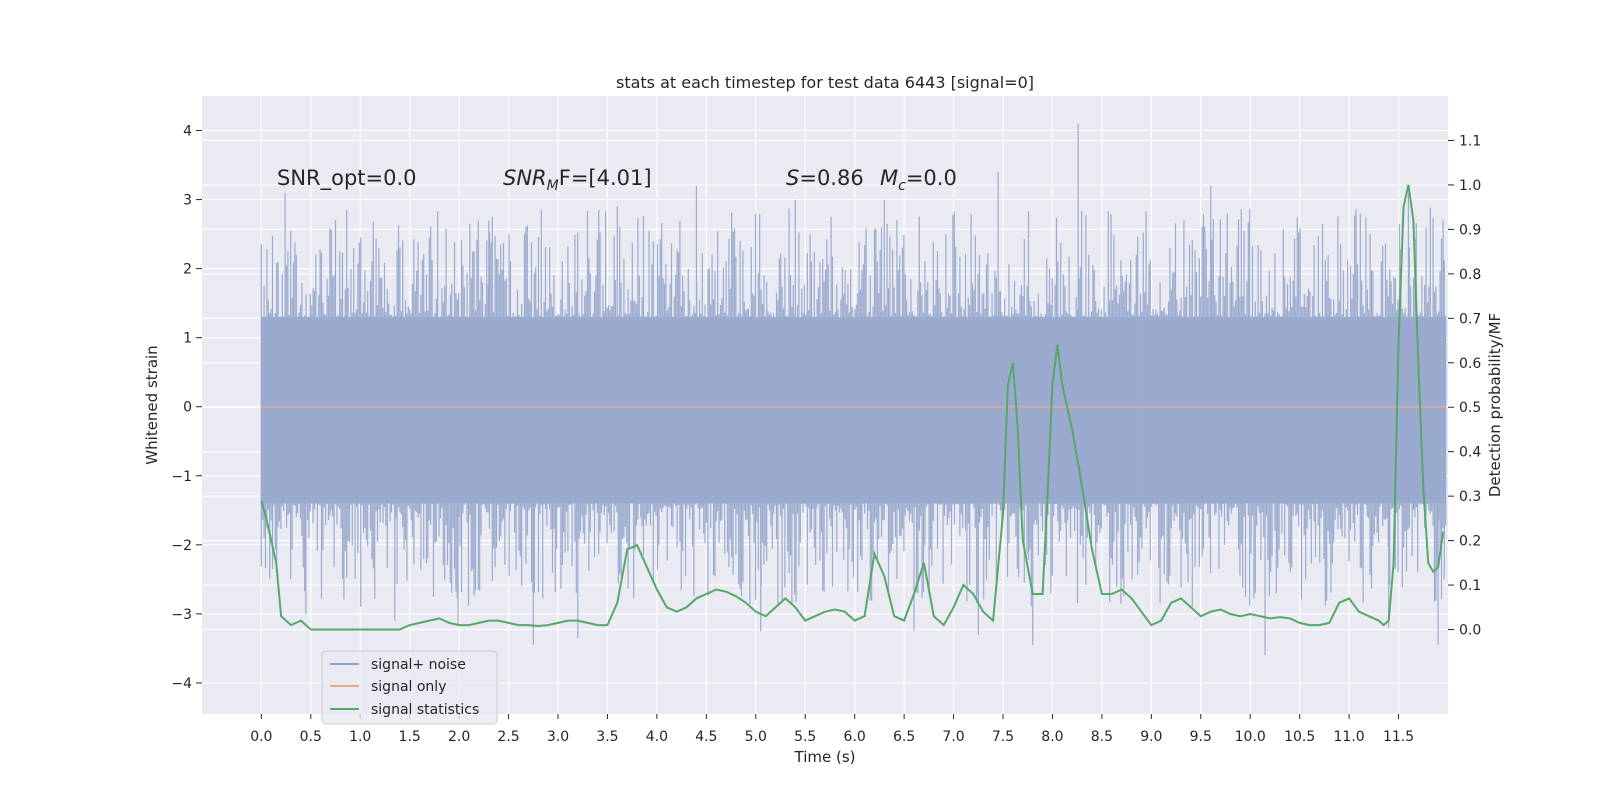 This screenshot has height=800, width=1600. What do you see at coordinates (1349, 737) in the screenshot?
I see `x-tick-label: 11.0` at bounding box center [1349, 737].